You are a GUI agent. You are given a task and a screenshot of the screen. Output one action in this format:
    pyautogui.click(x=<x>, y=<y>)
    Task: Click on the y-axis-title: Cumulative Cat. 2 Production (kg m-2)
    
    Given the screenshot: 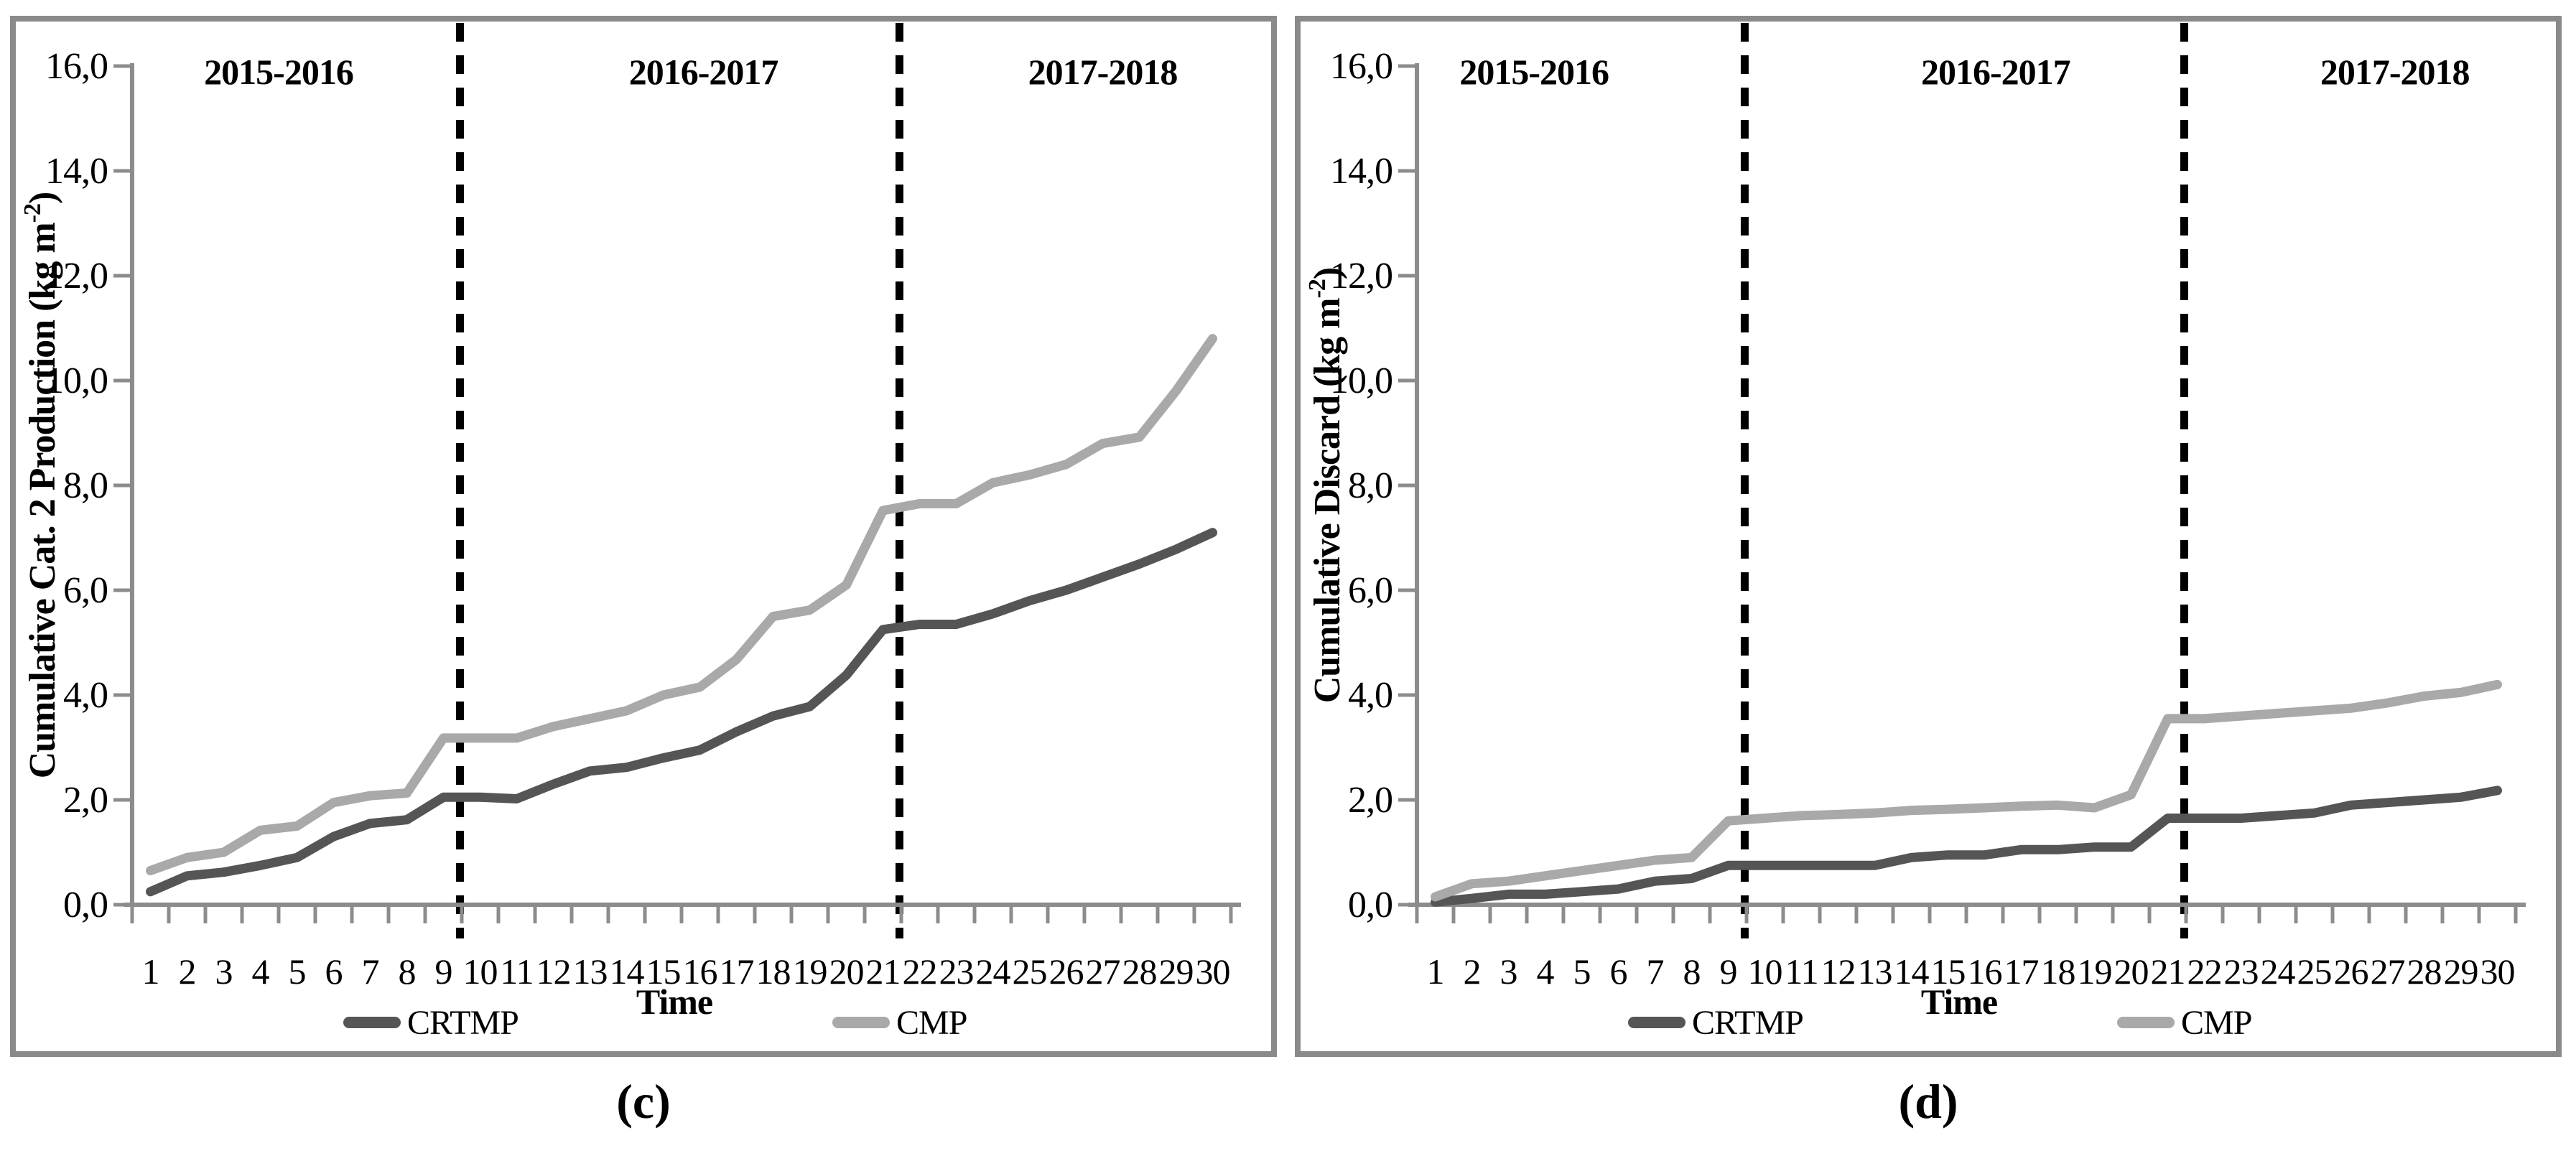 What is the action you would take?
    pyautogui.click(x=41, y=485)
    